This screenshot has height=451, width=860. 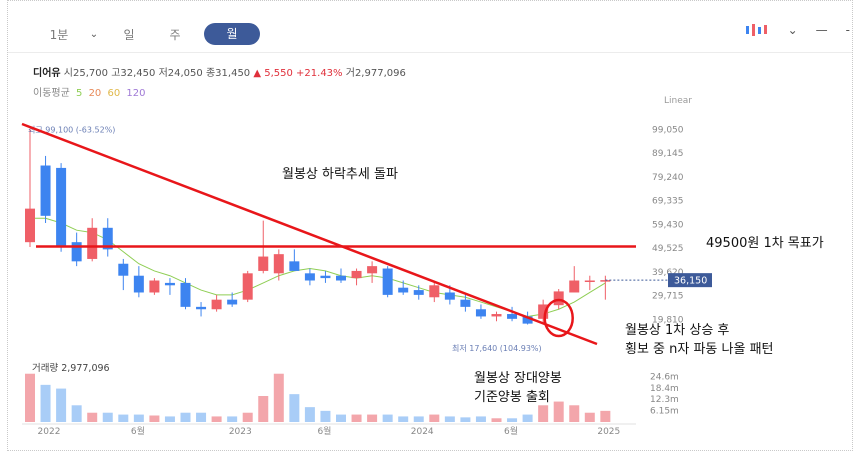 What do you see at coordinates (116, 73) in the screenshot?
I see `high-label: 고` at bounding box center [116, 73].